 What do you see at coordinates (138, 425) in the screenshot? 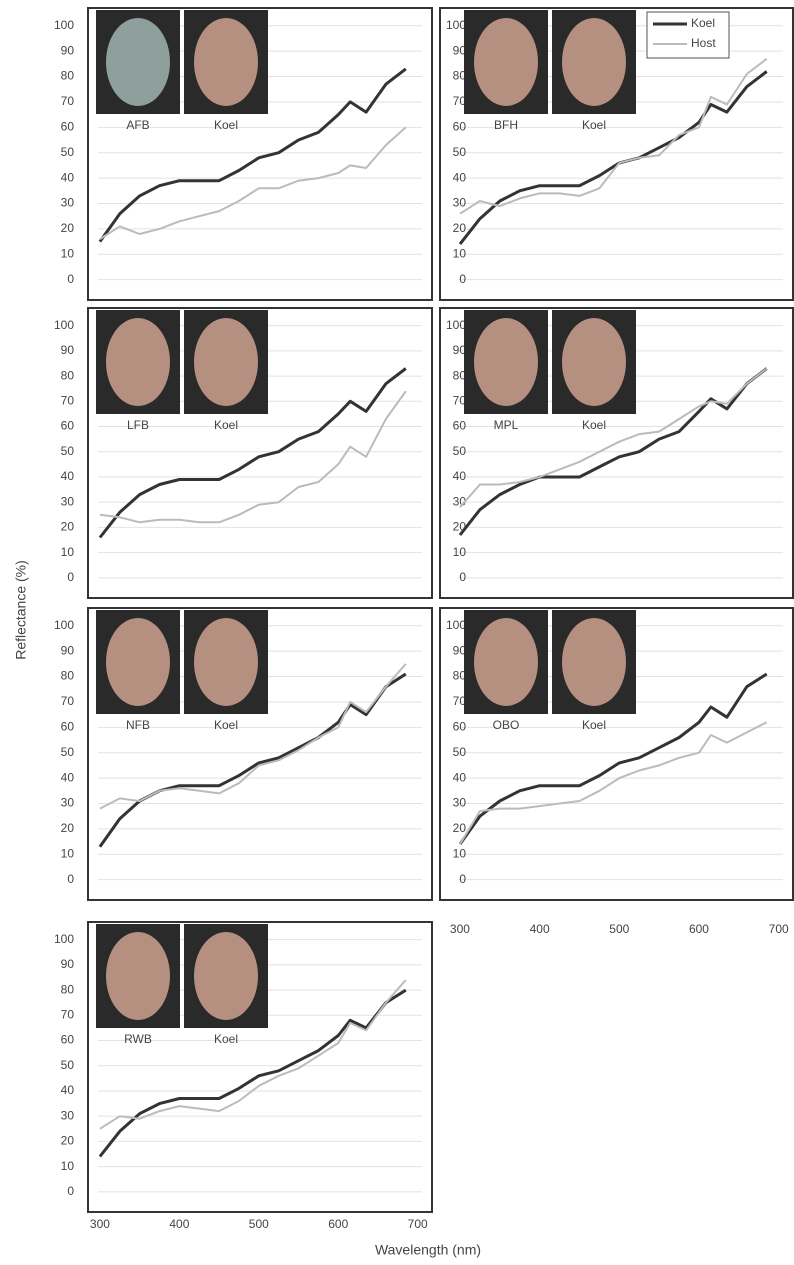
I see `egg-label: LFB` at bounding box center [138, 425].